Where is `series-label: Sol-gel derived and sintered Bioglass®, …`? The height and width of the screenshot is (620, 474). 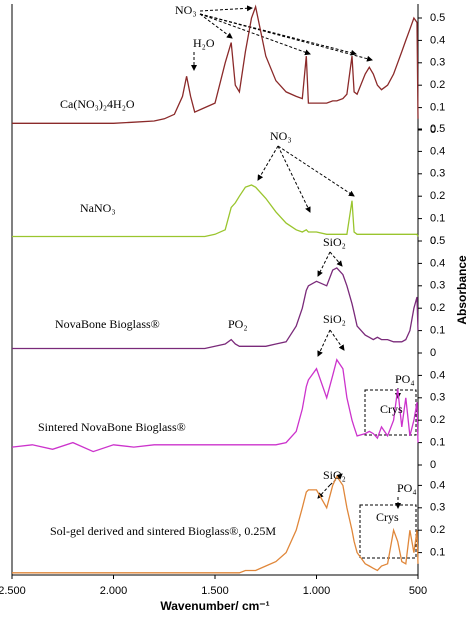
series-label: Sol-gel derived and sintered Bioglass®, … is located at coordinates (163, 531).